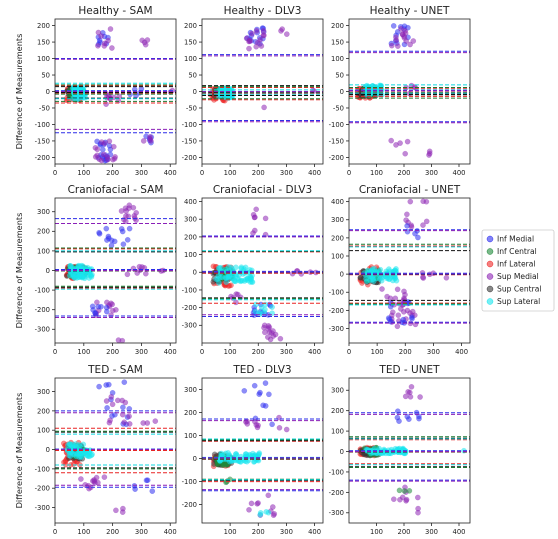 The height and width of the screenshot is (539, 558). What do you see at coordinates (338, 108) in the screenshot?
I see `y-tick-label: -50` at bounding box center [338, 108].